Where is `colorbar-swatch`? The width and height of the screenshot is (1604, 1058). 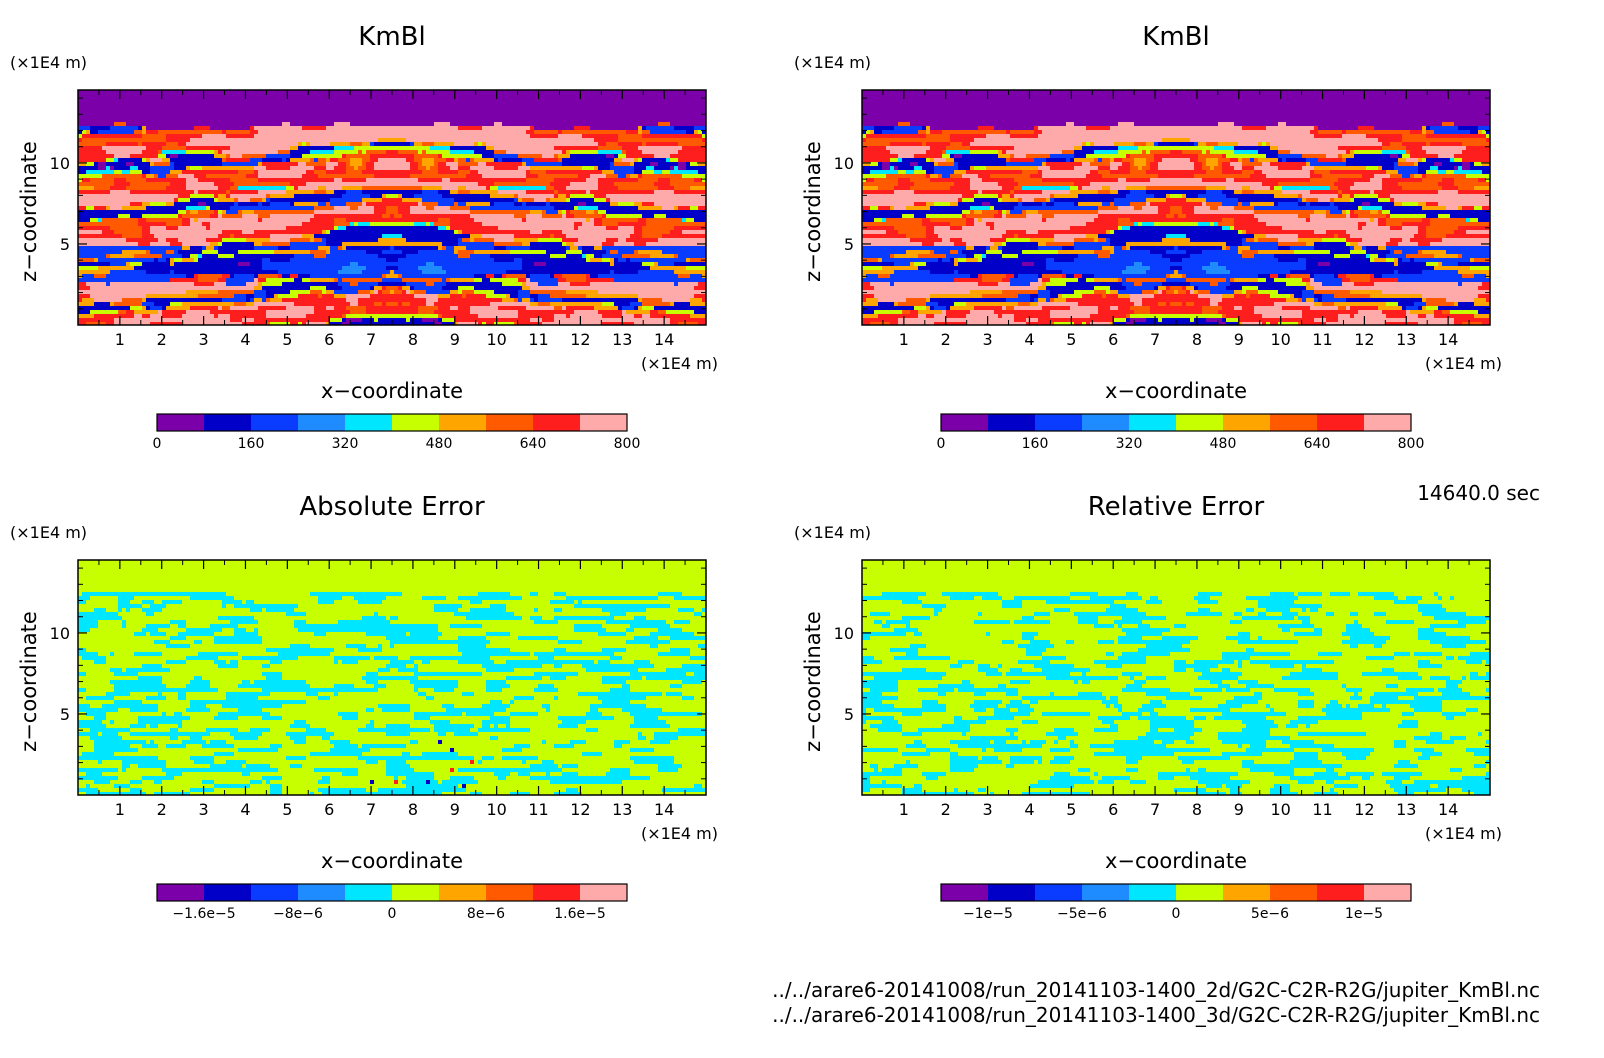 colorbar-swatch is located at coordinates (275, 892).